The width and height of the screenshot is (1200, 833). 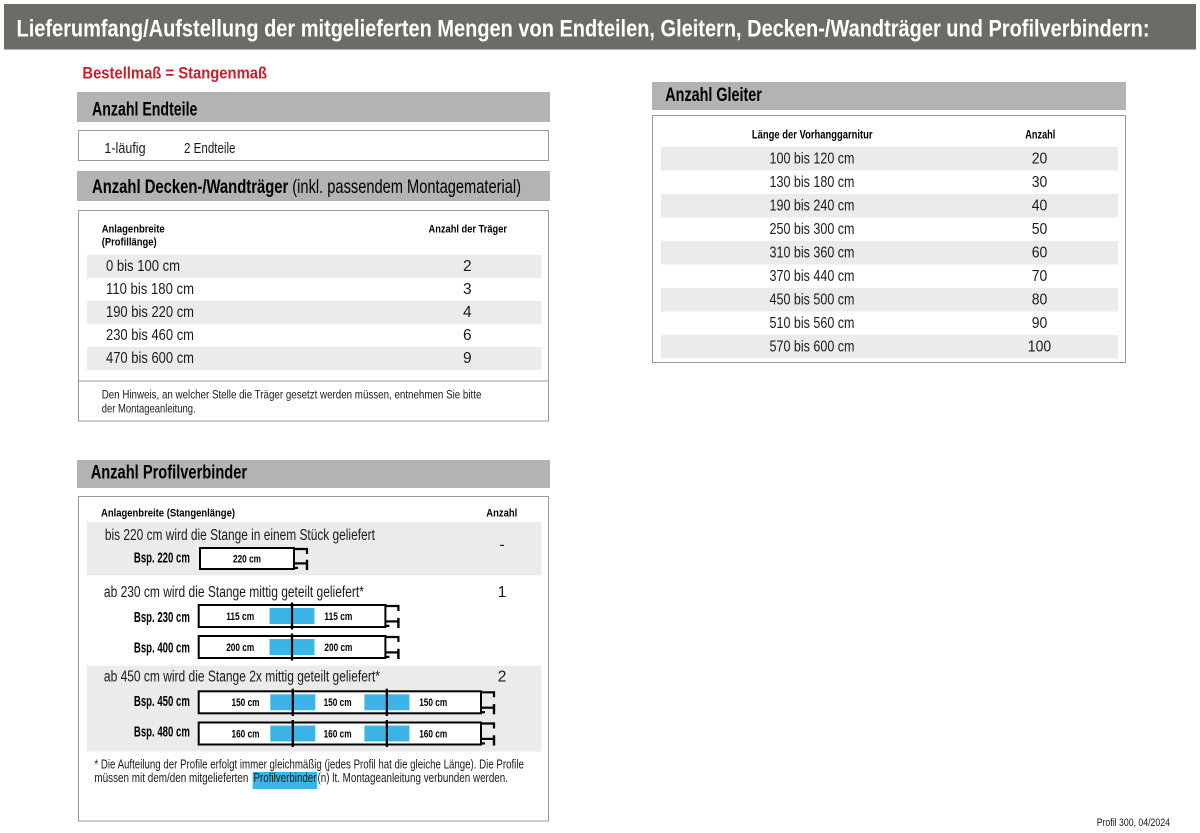 What do you see at coordinates (1040, 229) in the screenshot?
I see `svg-text: 50` at bounding box center [1040, 229].